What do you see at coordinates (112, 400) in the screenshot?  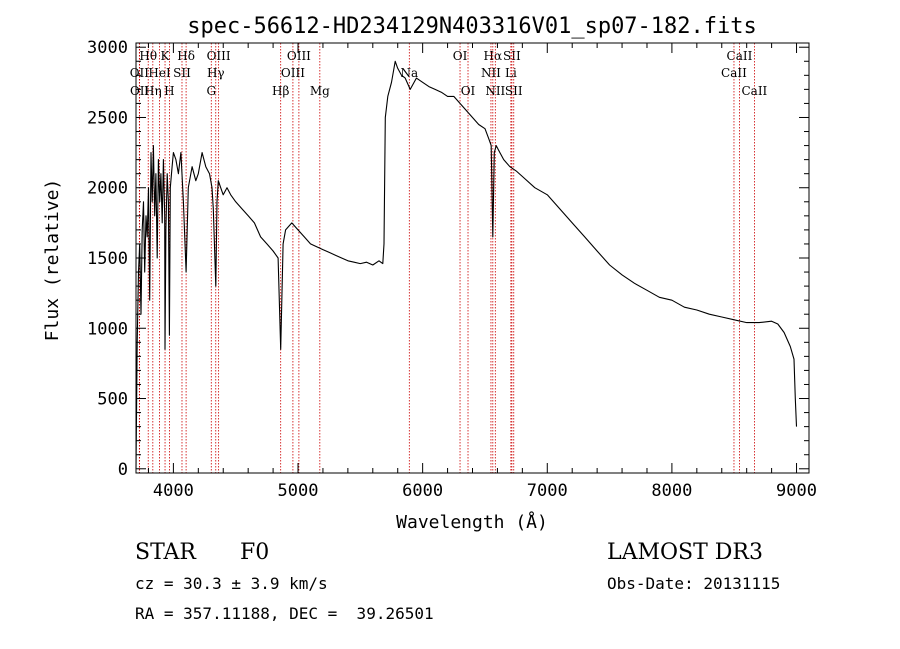 I see `y-tick-label-1: 500` at bounding box center [112, 400].